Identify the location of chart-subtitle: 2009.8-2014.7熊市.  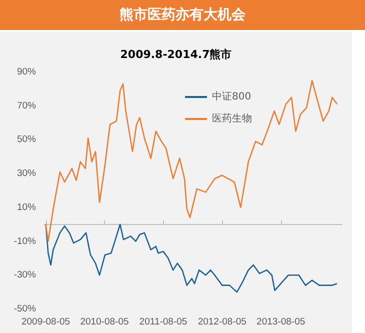
(176, 54).